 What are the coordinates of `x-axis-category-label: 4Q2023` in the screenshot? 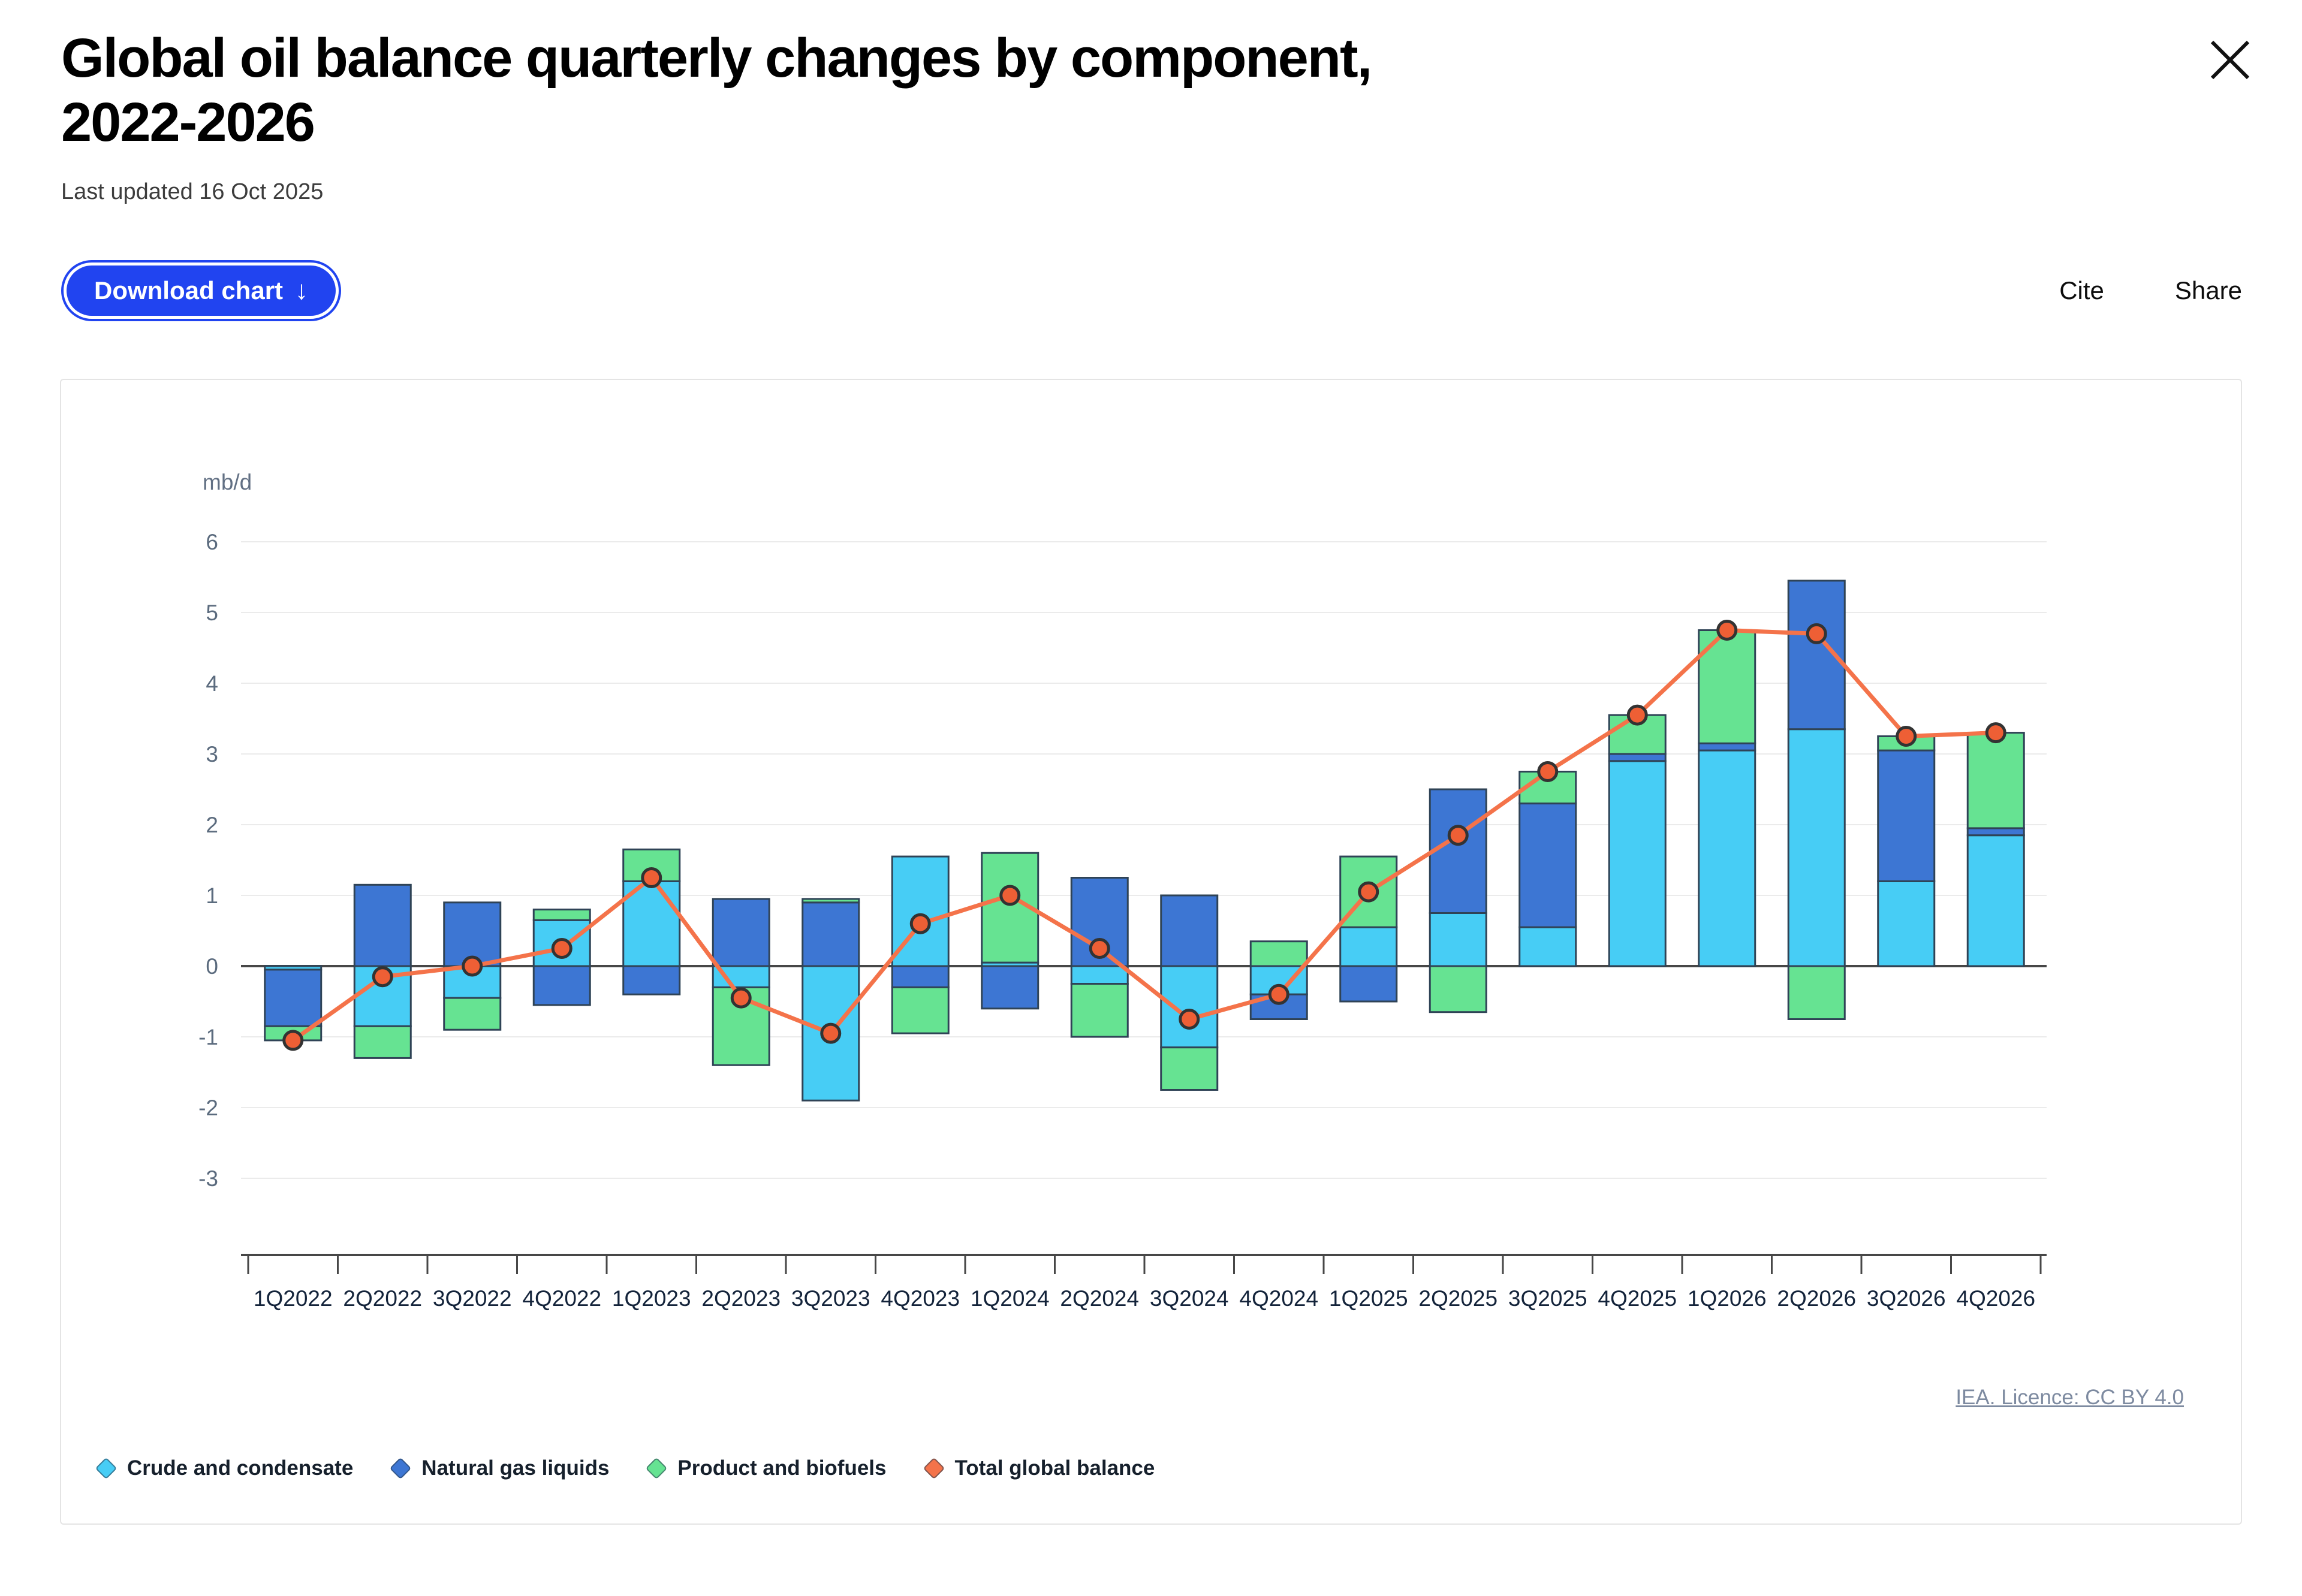 It's located at (920, 1298).